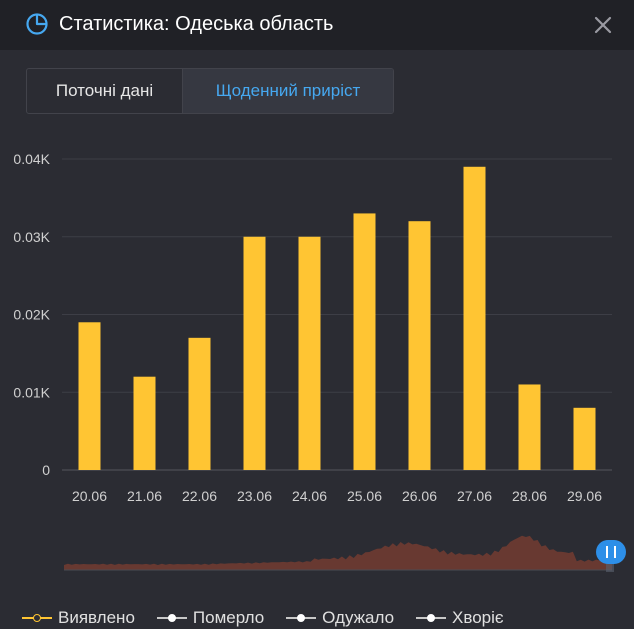 The image size is (634, 629). I want to click on x-tick-label: 25.06, so click(364, 496).